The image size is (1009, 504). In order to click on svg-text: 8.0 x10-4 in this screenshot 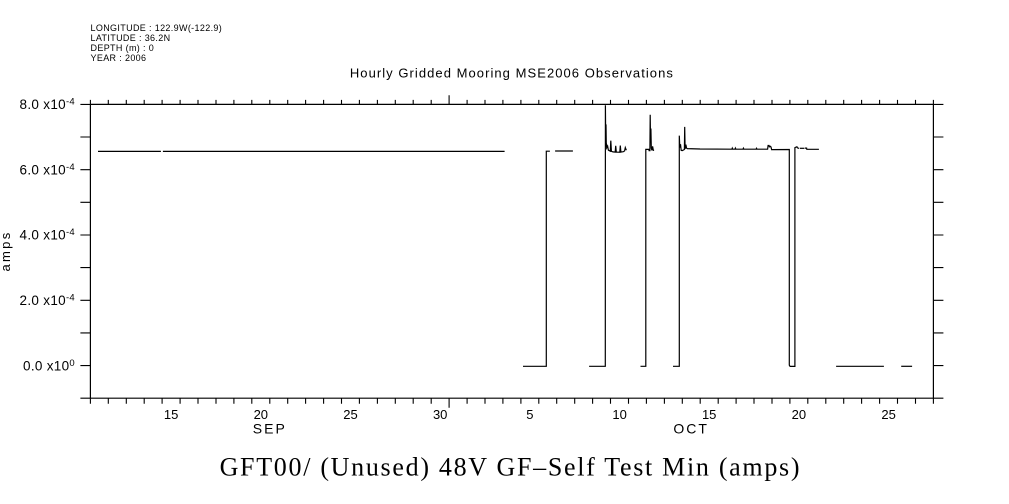, I will do `click(47, 105)`.